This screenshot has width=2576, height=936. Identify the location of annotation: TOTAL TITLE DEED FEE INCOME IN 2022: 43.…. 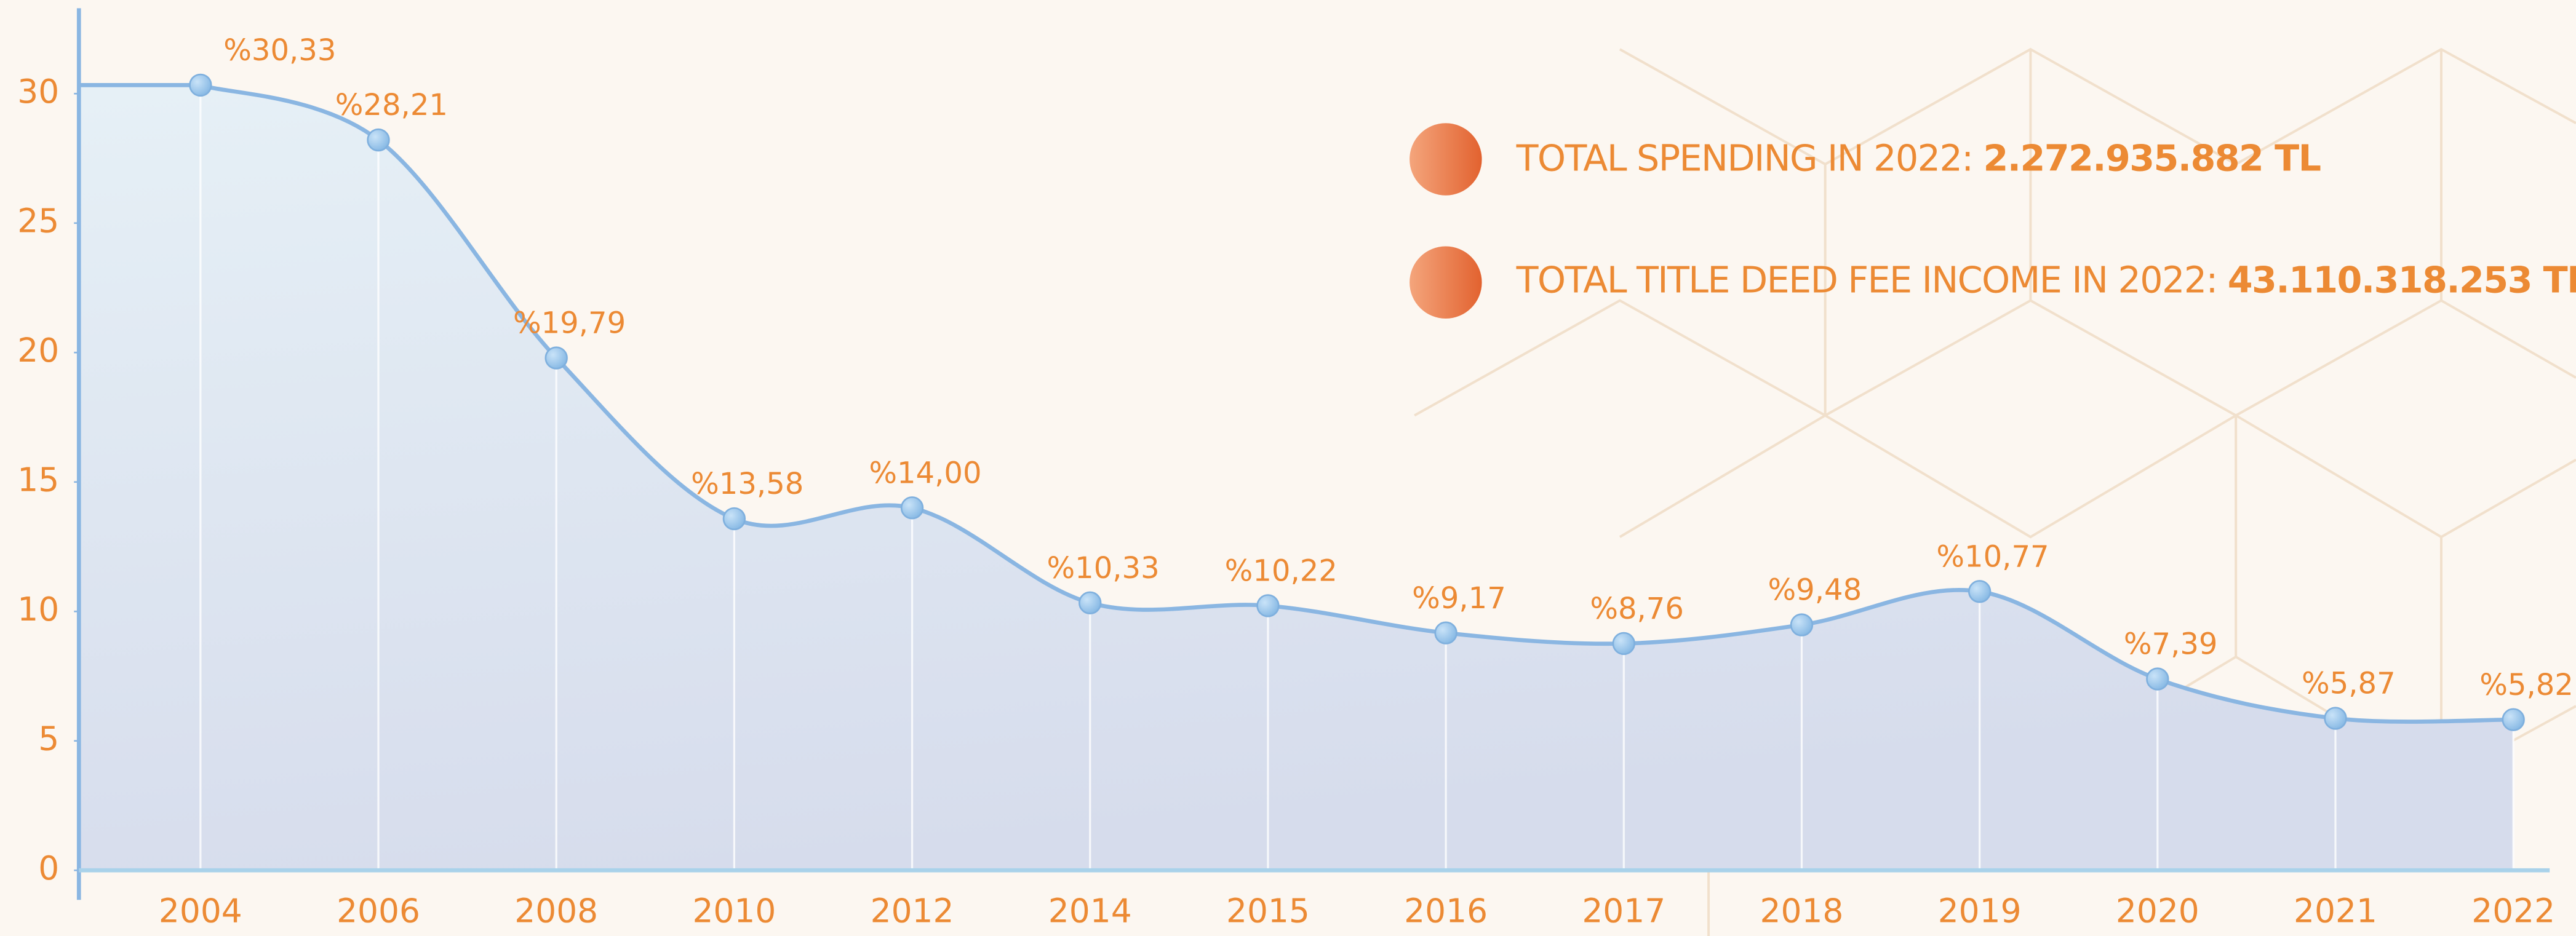
(2046, 279).